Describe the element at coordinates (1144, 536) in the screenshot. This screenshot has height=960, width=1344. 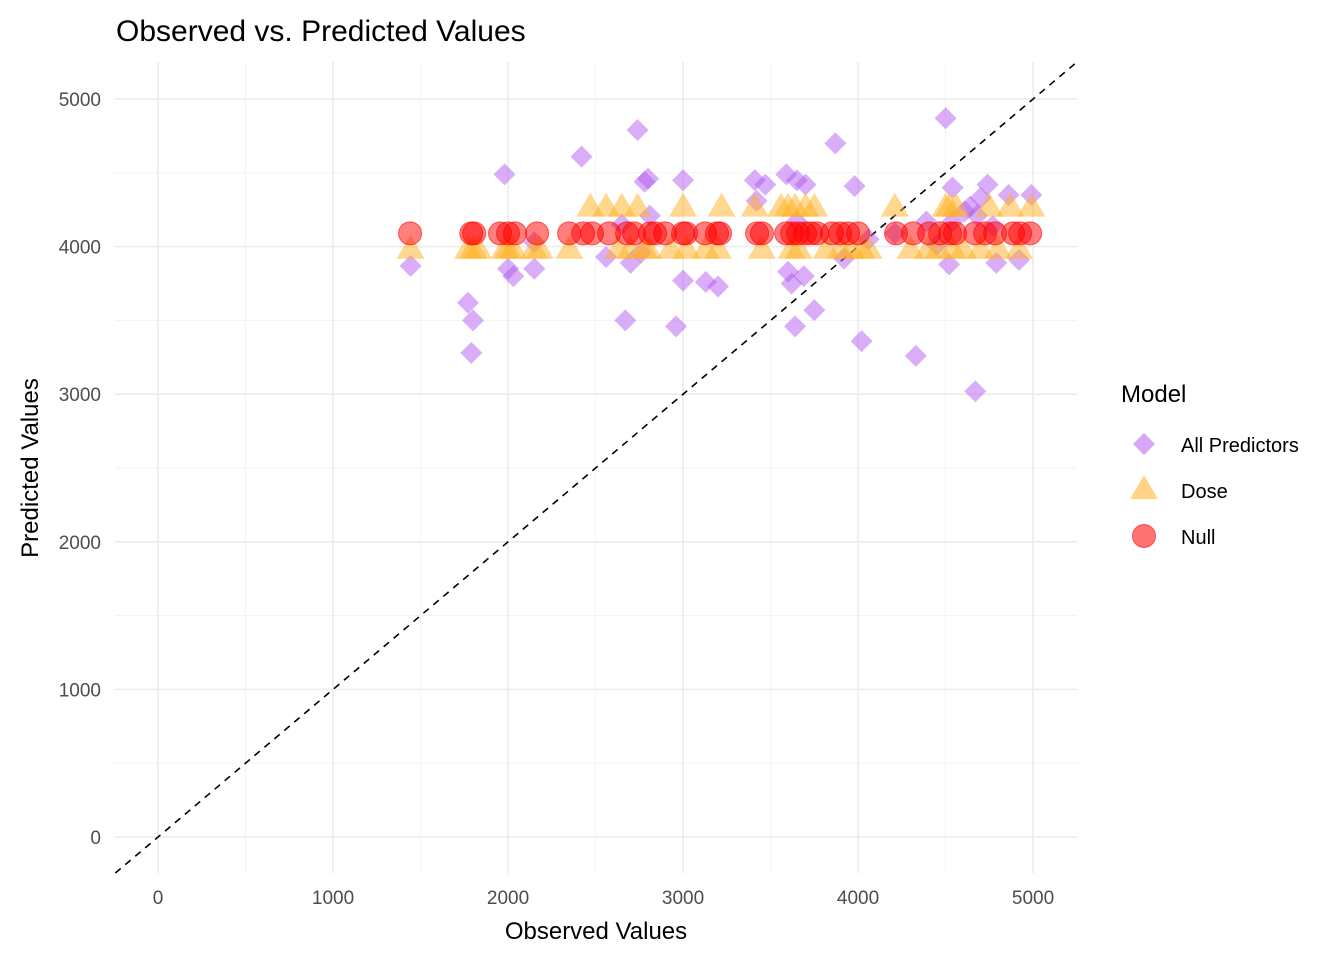
I see `circle-icon` at that location.